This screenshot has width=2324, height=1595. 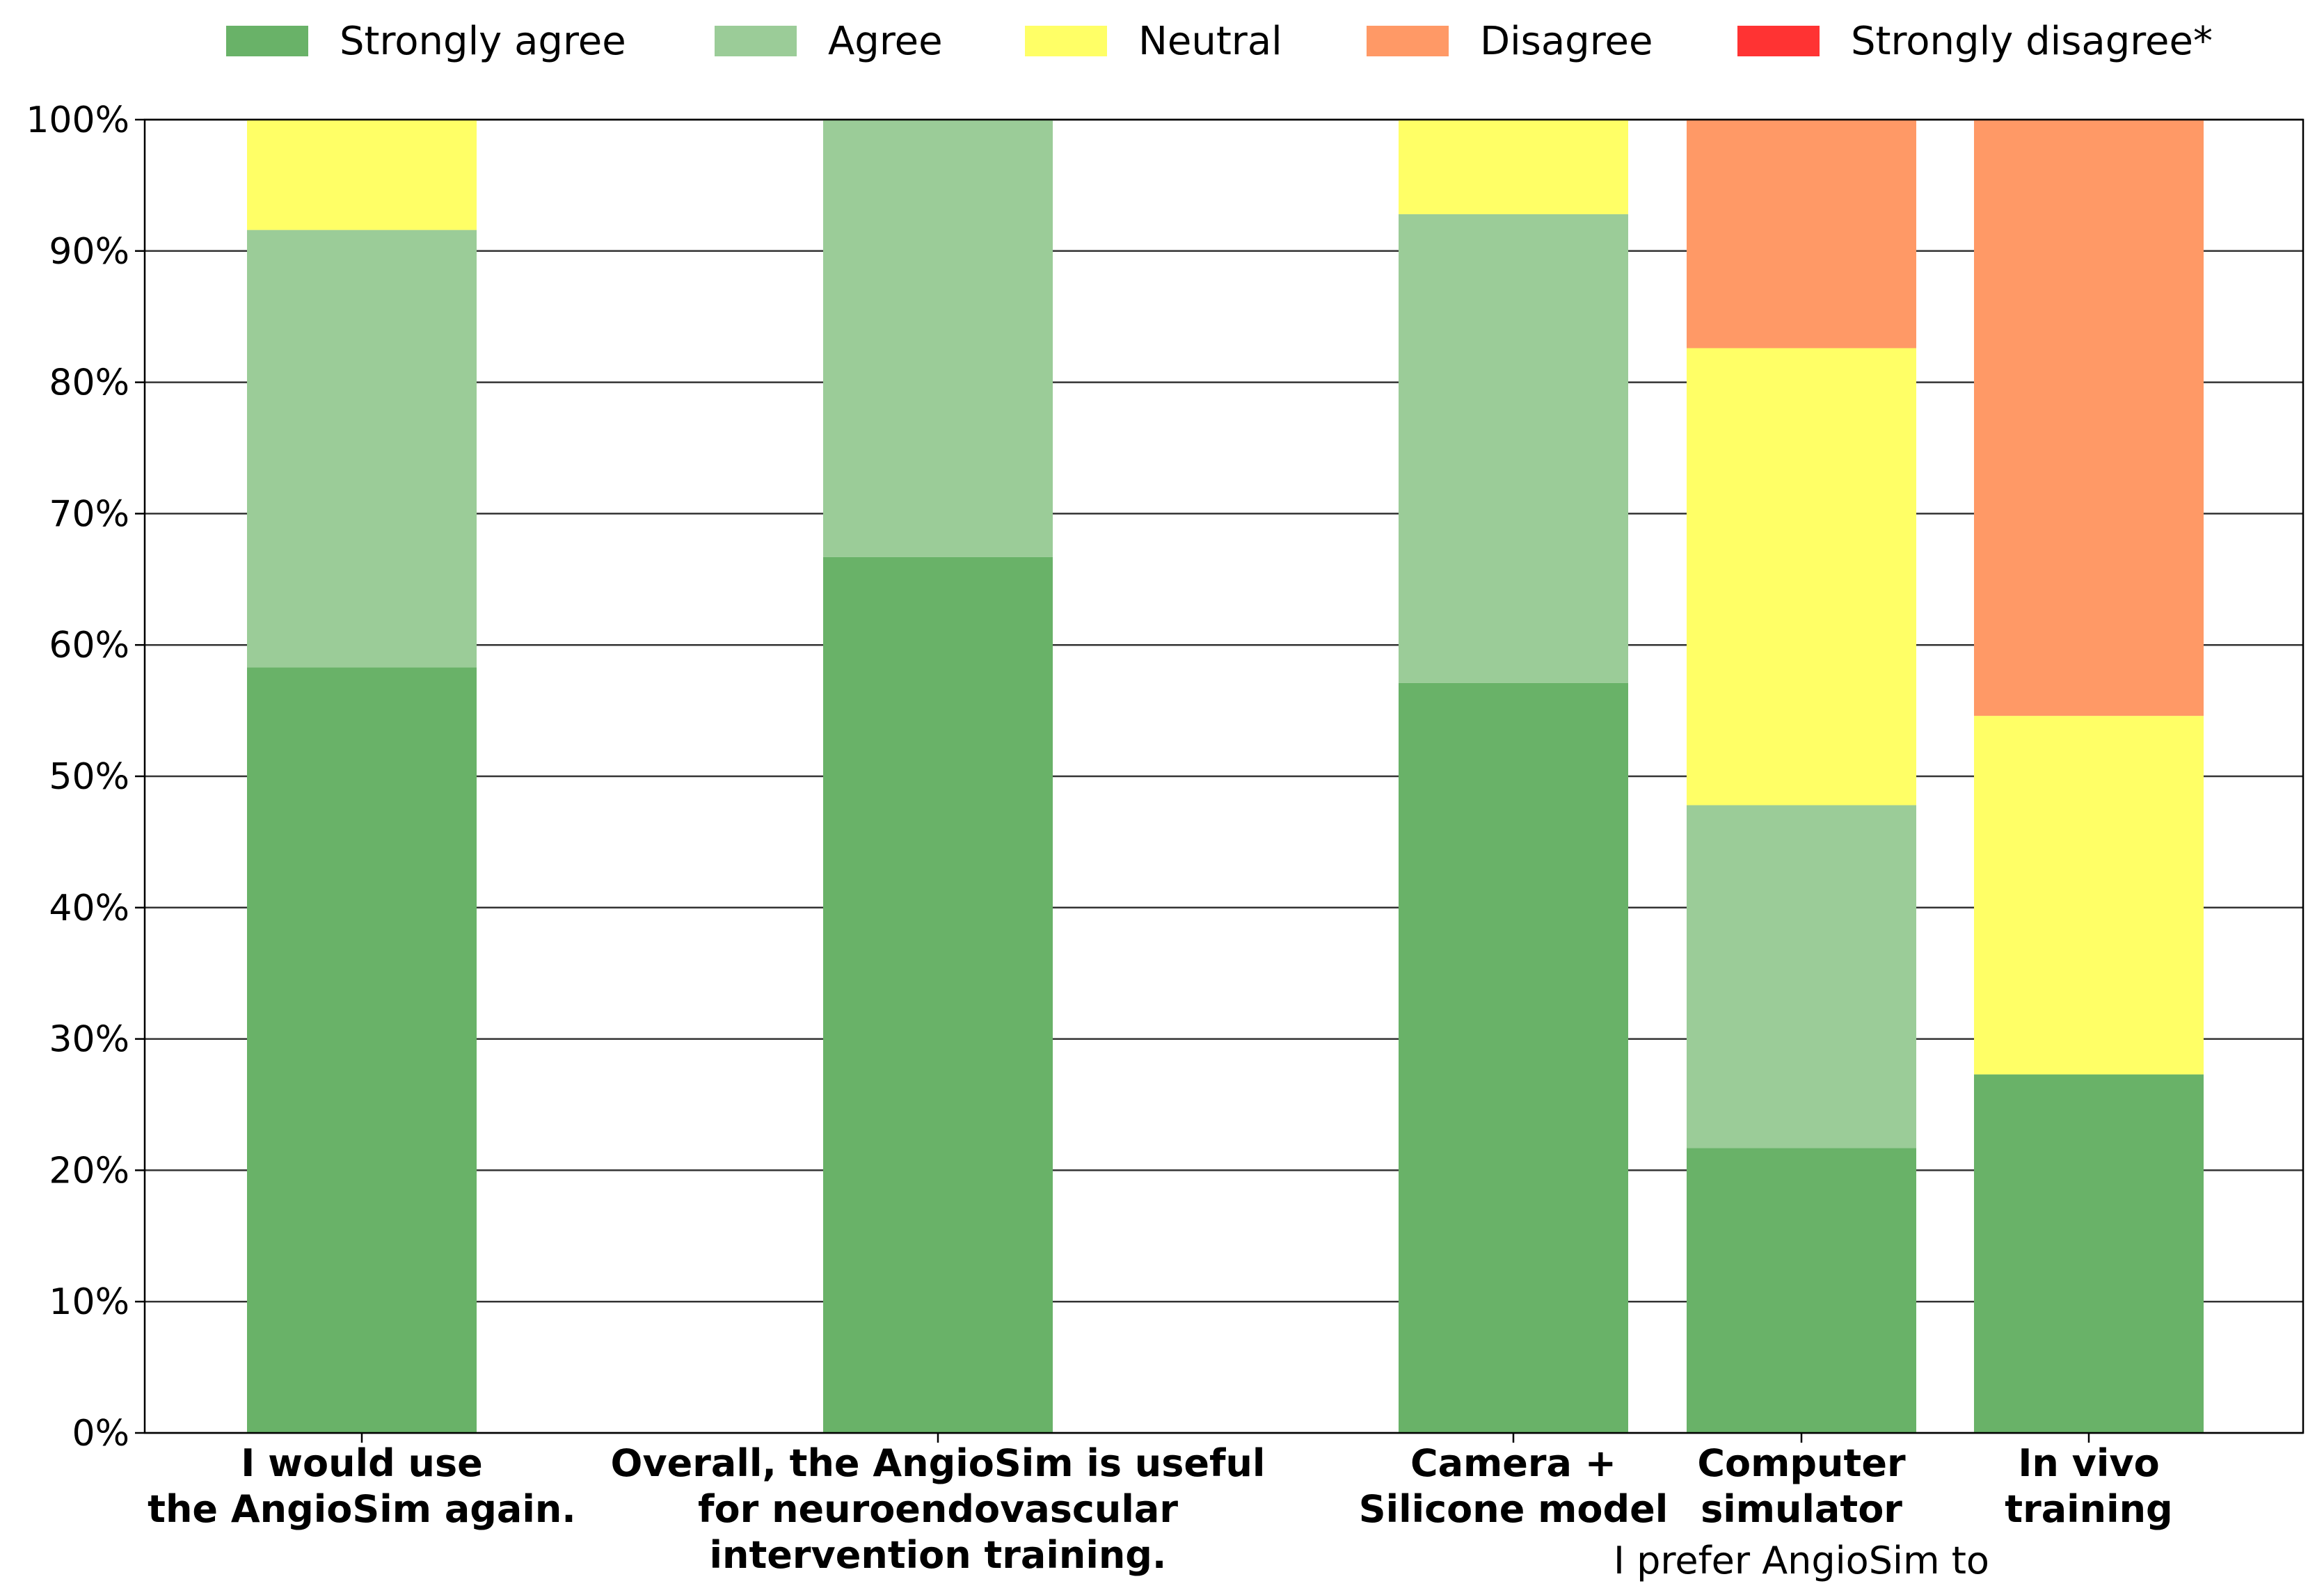 What do you see at coordinates (1778, 41) in the screenshot?
I see `legend-swatch-strongly-disagree` at bounding box center [1778, 41].